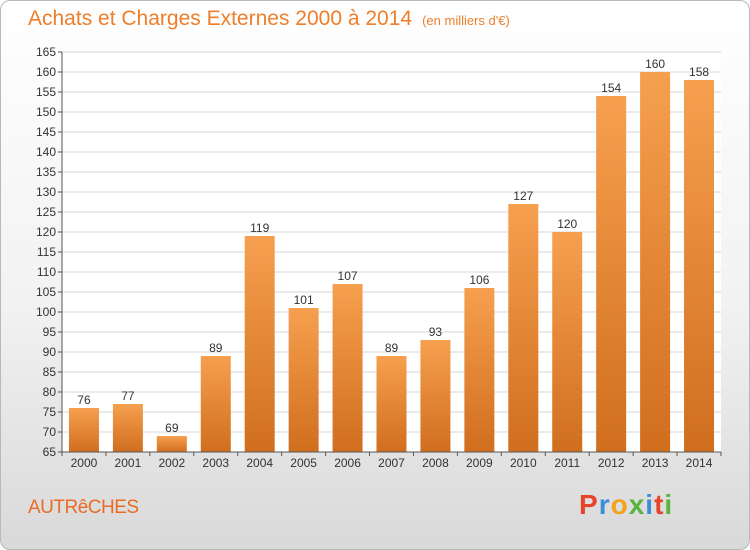  Describe the element at coordinates (128, 463) in the screenshot. I see `x-tick-label: 2001` at that location.